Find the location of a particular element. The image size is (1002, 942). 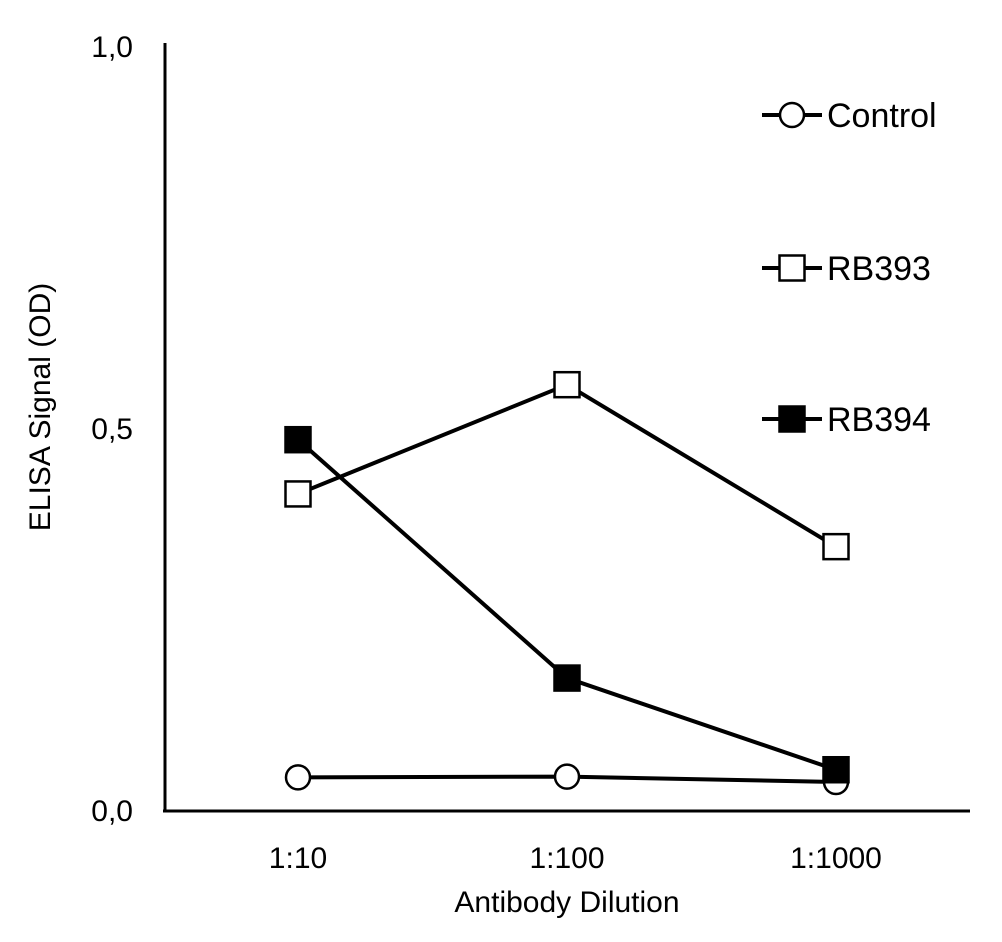

x-tick-label: 1:100 is located at coordinates (566, 858).